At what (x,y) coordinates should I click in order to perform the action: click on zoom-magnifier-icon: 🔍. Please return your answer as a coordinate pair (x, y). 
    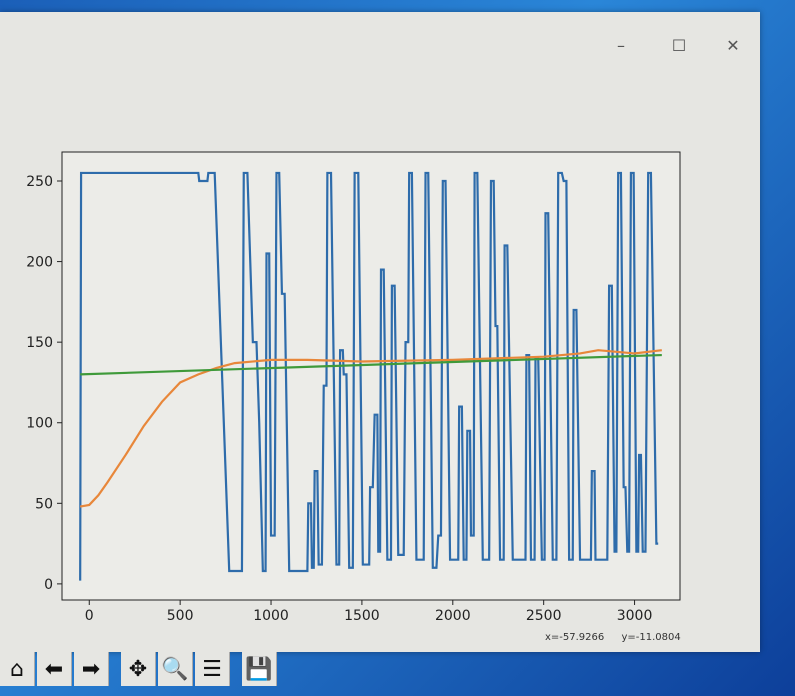
    Looking at the image, I should click on (175, 669).